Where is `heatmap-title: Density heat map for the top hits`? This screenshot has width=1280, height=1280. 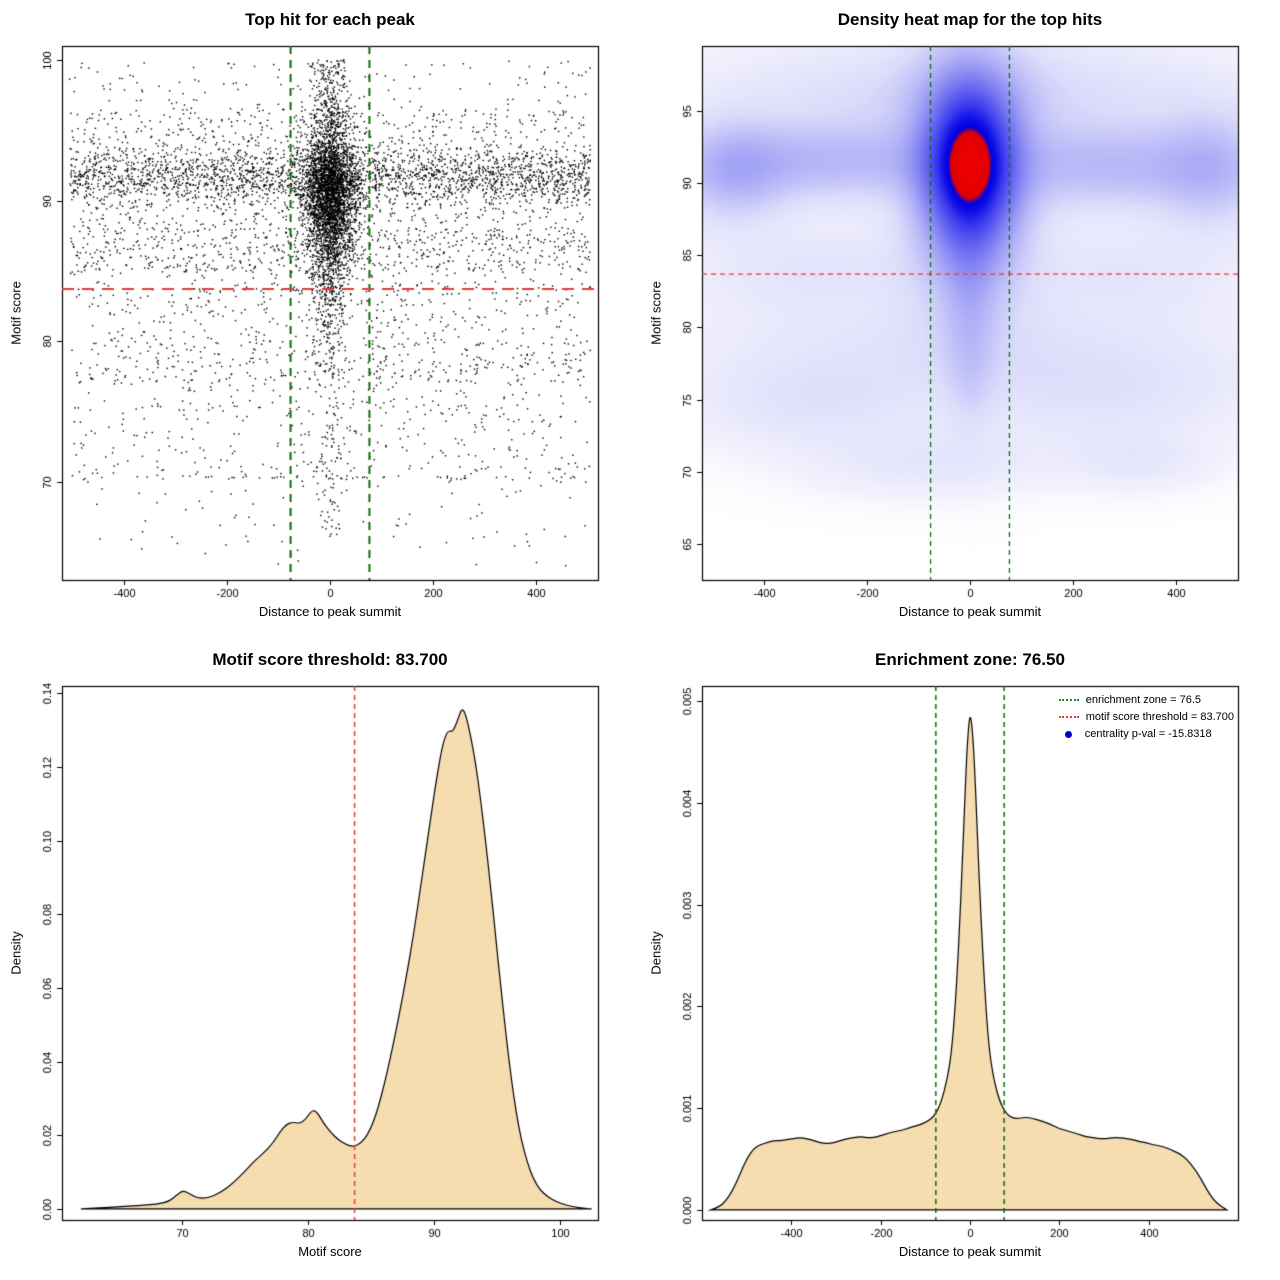 heatmap-title: Density heat map for the top hits is located at coordinates (970, 19).